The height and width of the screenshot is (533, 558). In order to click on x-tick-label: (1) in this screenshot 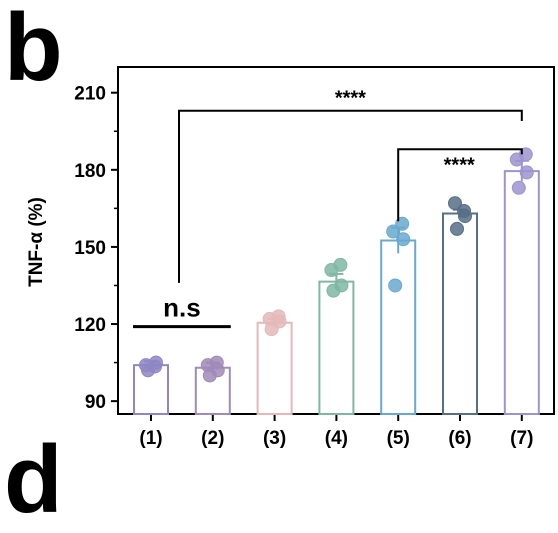, I will do `click(150, 438)`.